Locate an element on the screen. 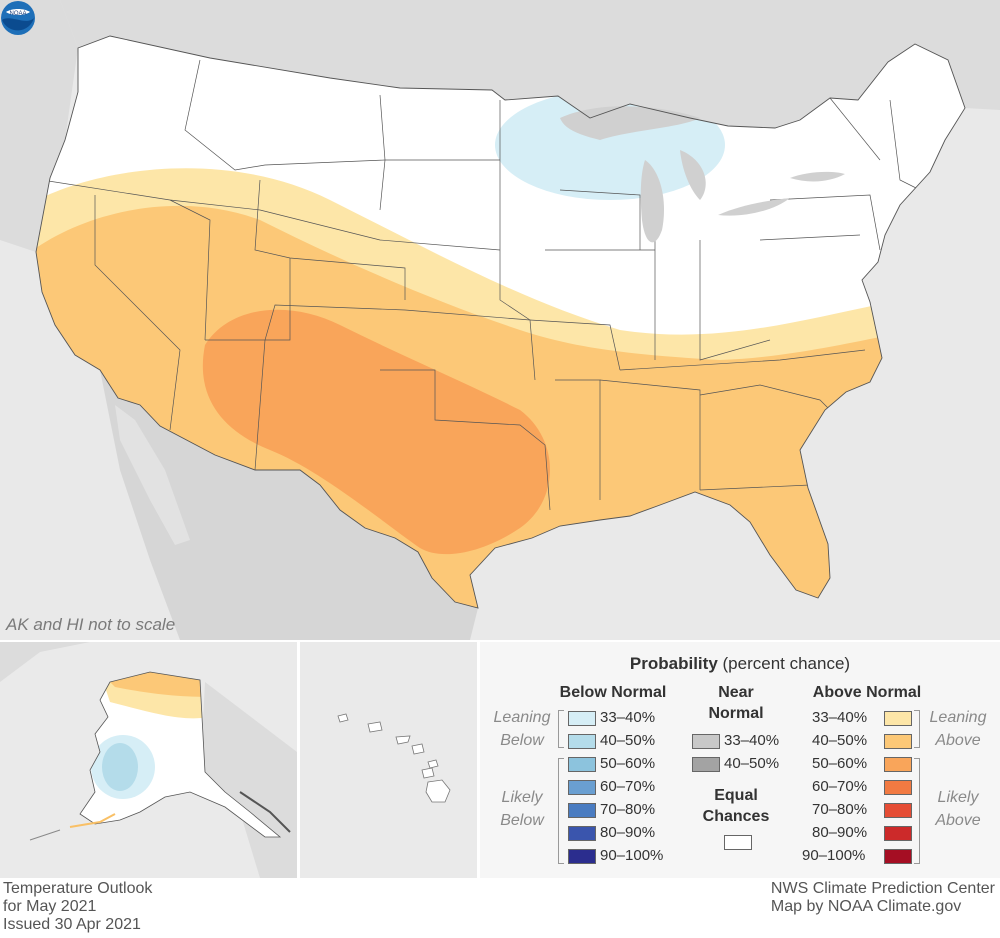 This screenshot has height=938, width=1000. hawaii-inset is located at coordinates (388, 760).